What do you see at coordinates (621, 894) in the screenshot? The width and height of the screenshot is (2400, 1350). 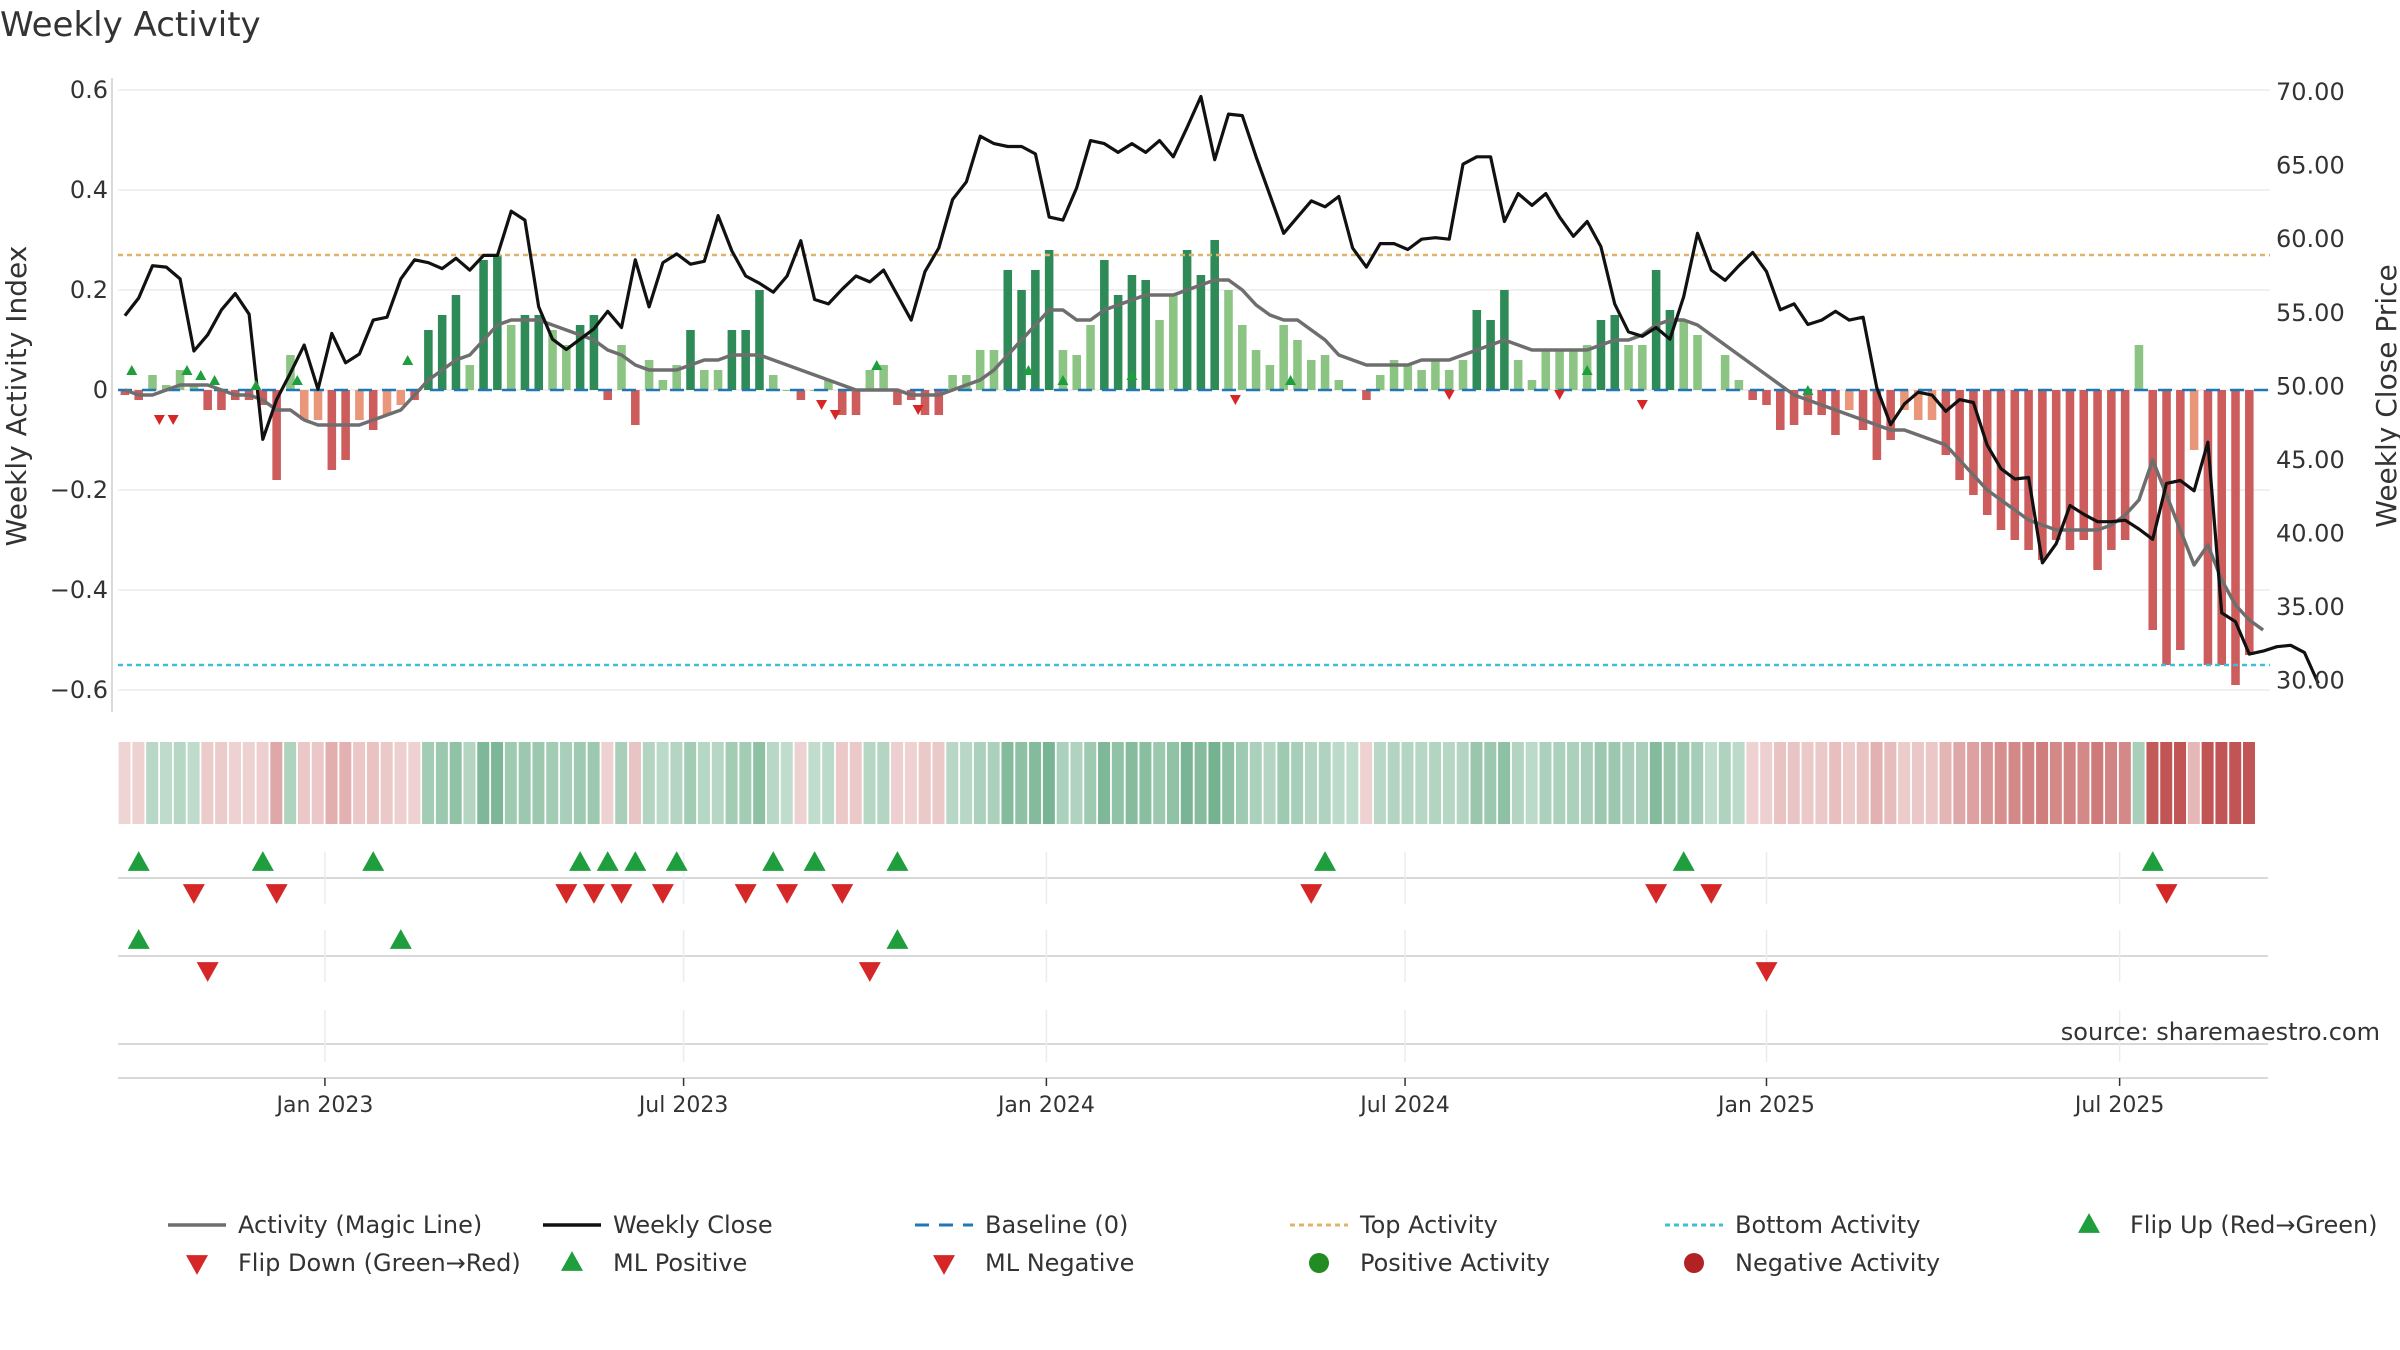 I see `flip-down-marker` at bounding box center [621, 894].